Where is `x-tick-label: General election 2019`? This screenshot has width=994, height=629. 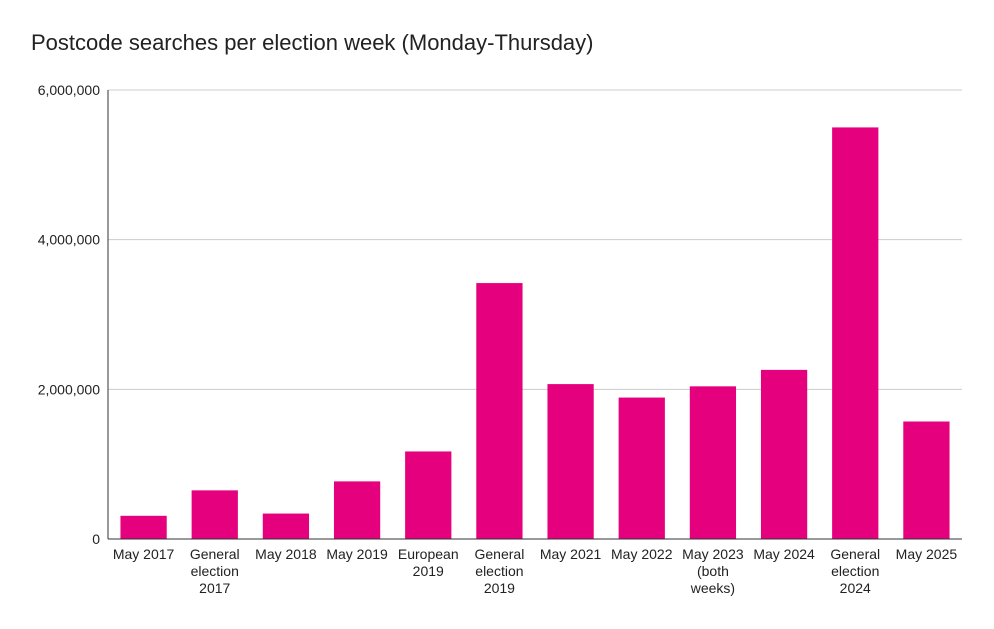 x-tick-label: General election 2019 is located at coordinates (500, 571).